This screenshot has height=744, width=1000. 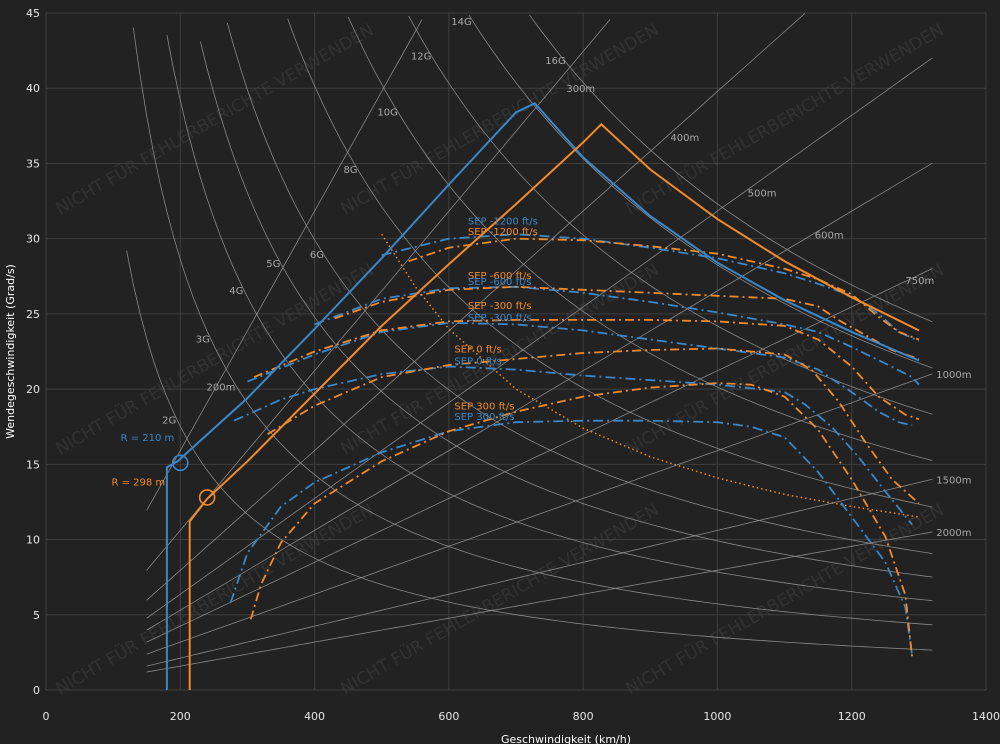 What do you see at coordinates (33, 239) in the screenshot?
I see `y-tick-label: 30` at bounding box center [33, 239].